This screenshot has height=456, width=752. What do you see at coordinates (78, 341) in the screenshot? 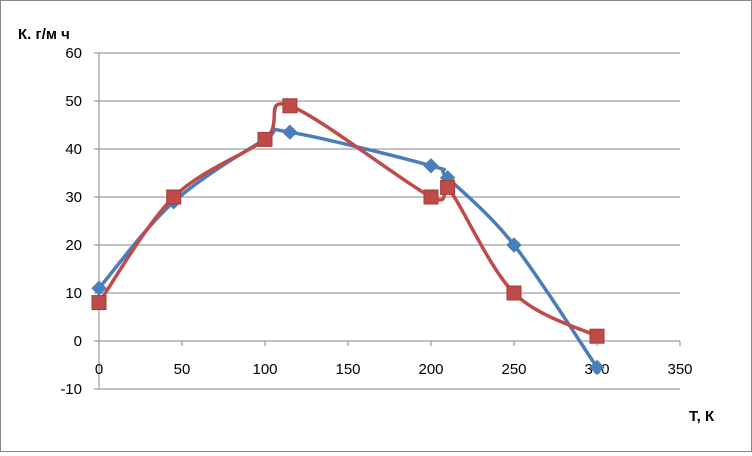
I see `y-tick-label: 0` at bounding box center [78, 341].